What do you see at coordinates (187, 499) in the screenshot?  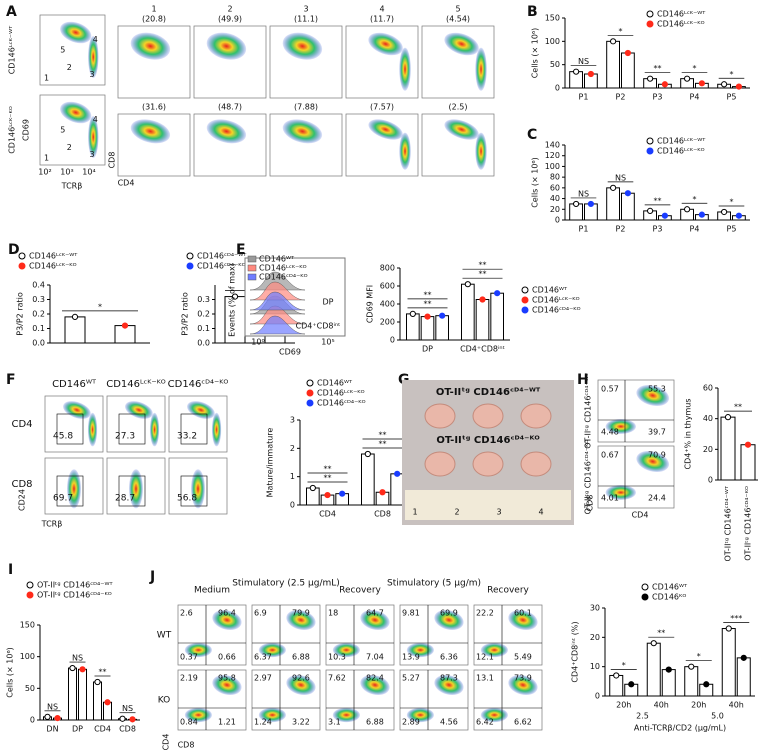 I see `gate-percentage: 56.8` at bounding box center [187, 499].